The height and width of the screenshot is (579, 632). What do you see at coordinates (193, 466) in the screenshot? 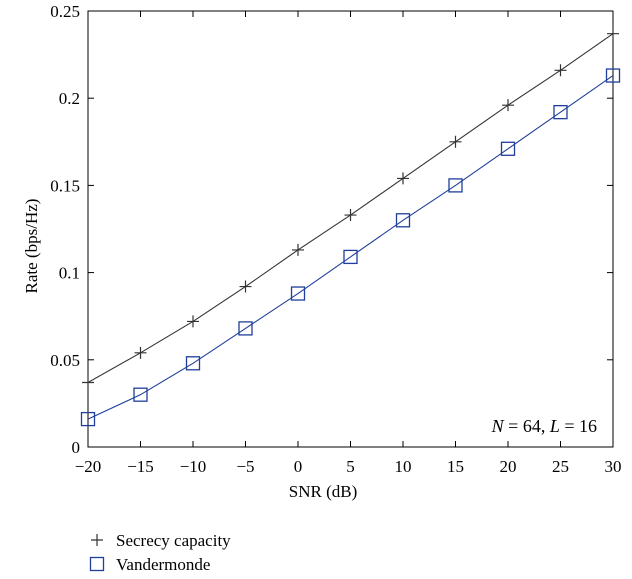
I see `x-tick-label: −10` at bounding box center [193, 466].